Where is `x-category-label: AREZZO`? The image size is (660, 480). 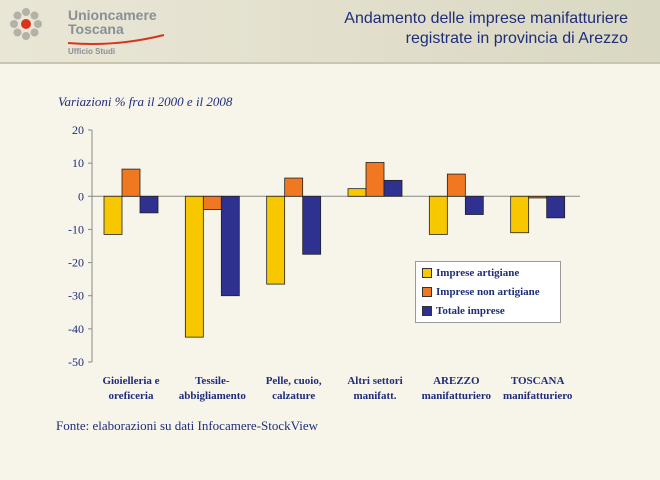 x-category-label: AREZZO is located at coordinates (456, 381).